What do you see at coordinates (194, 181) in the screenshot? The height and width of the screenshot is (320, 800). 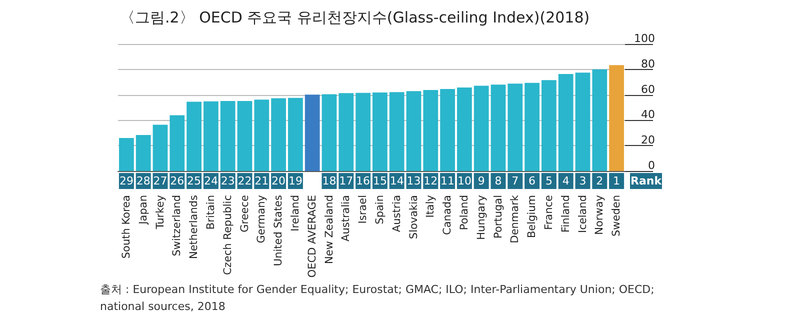 I see `annotation: 25` at bounding box center [194, 181].